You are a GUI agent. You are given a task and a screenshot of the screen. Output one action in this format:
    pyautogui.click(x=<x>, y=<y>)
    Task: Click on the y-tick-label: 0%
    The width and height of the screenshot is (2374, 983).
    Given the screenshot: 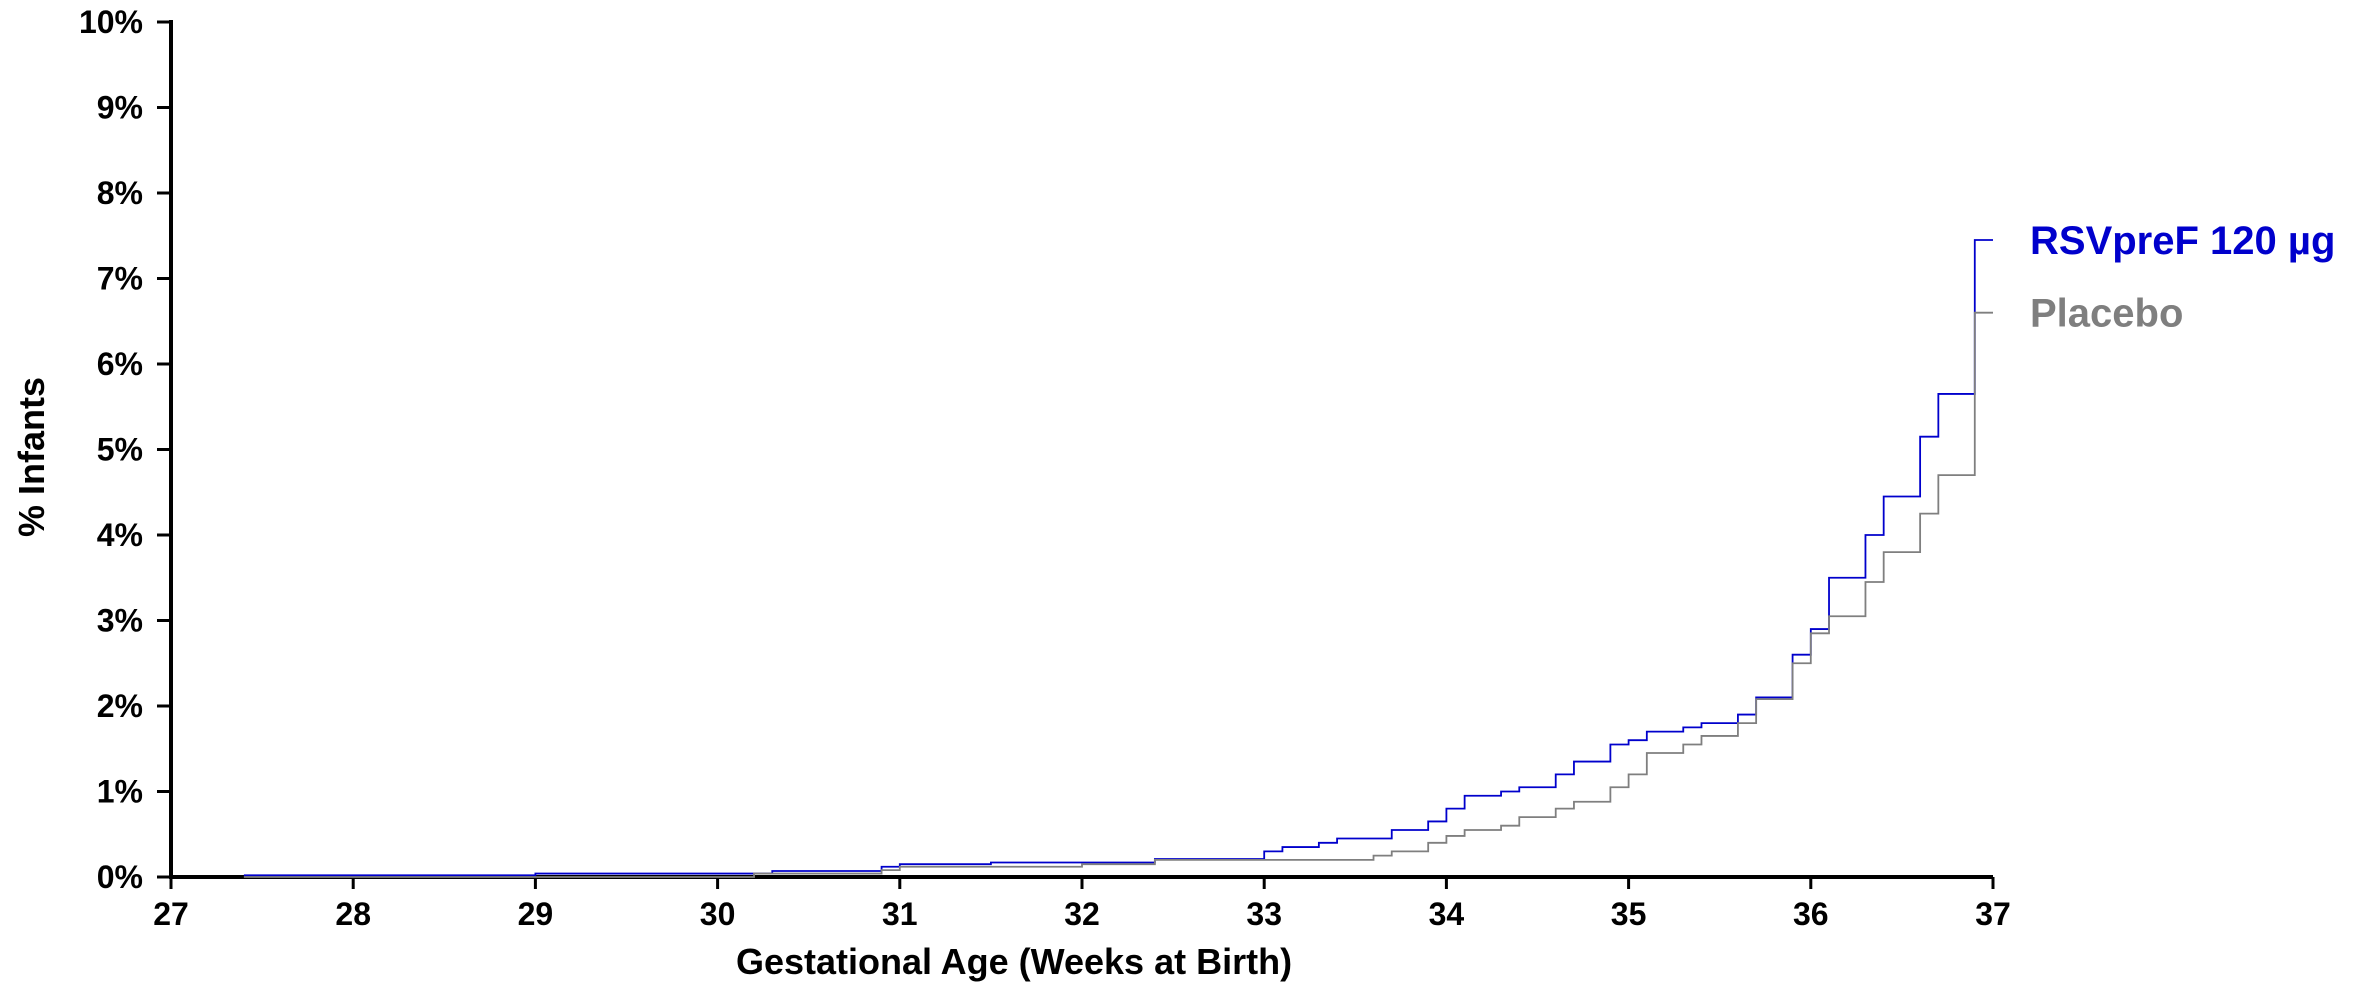 What is the action you would take?
    pyautogui.click(x=120, y=877)
    